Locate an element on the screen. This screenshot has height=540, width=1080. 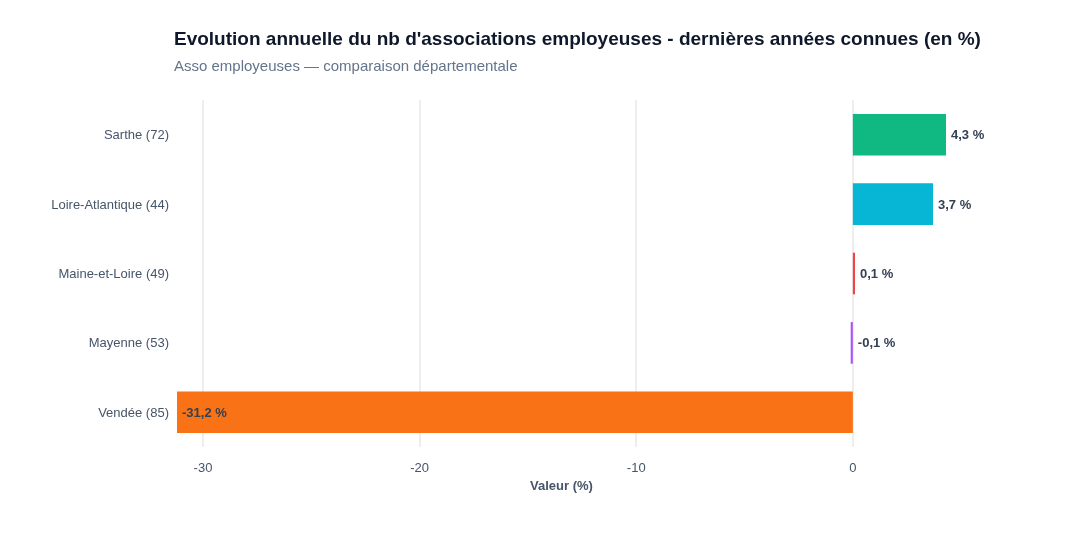
x-tick-label: -20 is located at coordinates (420, 467).